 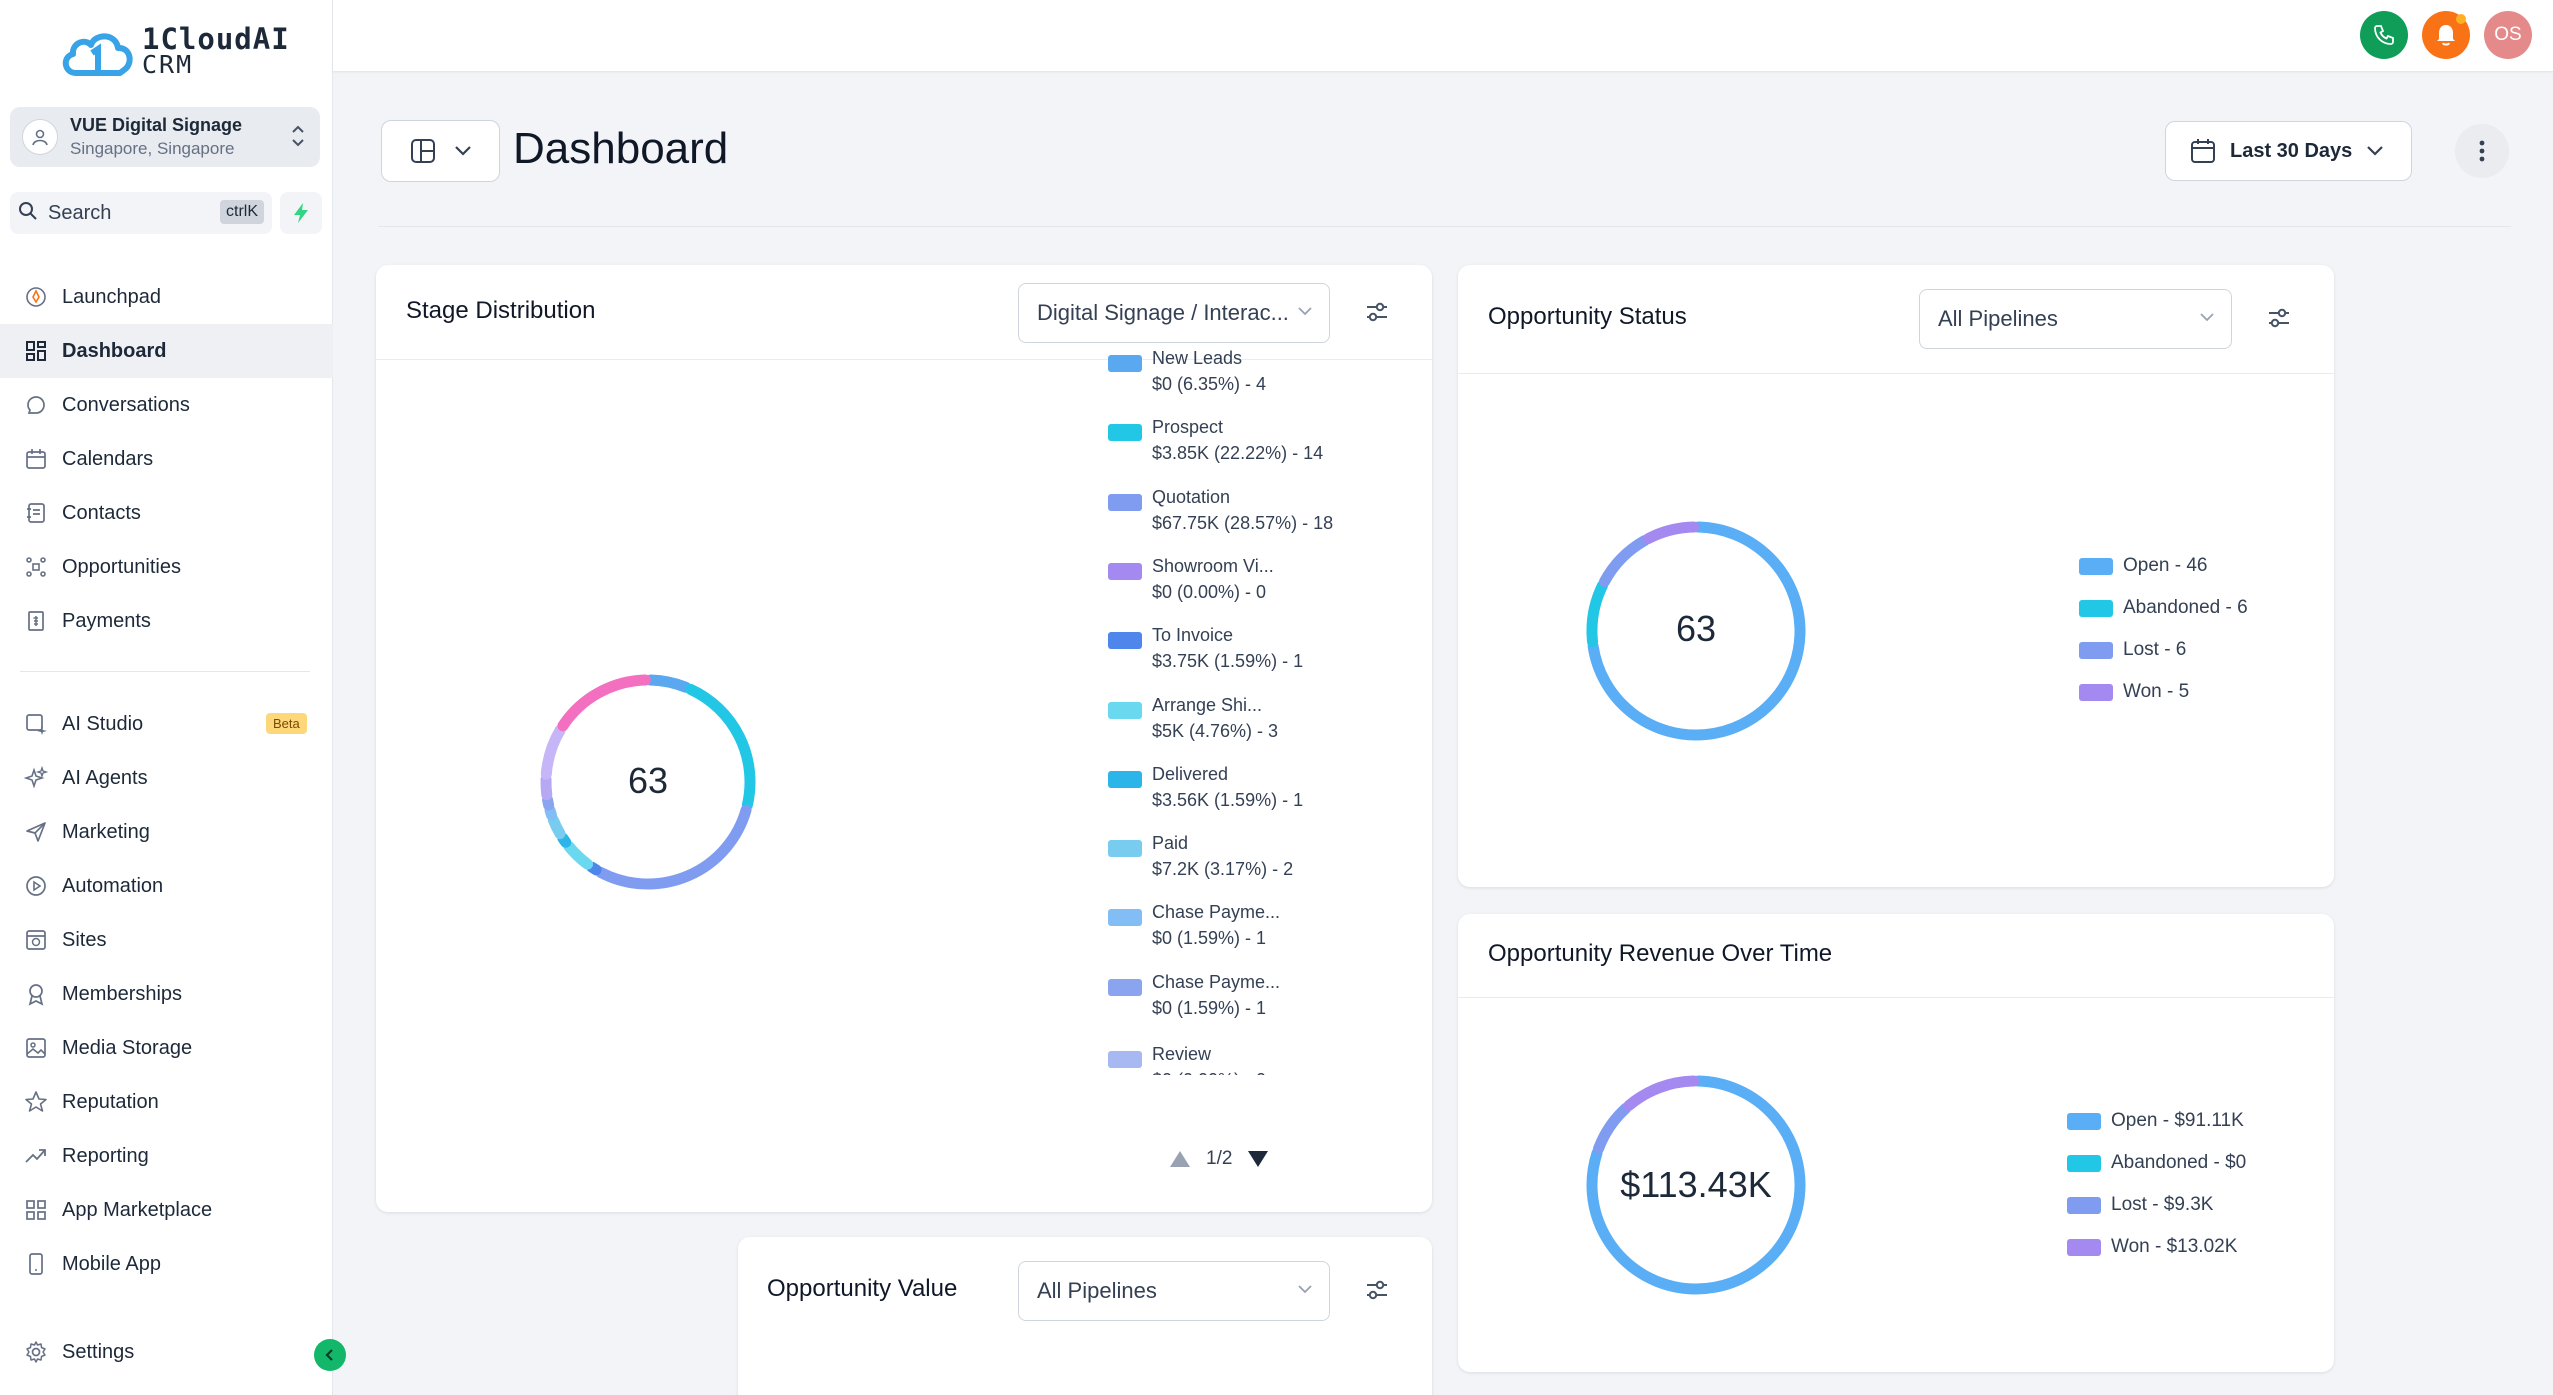 What do you see at coordinates (36, 940) in the screenshot?
I see `sites-icon` at bounding box center [36, 940].